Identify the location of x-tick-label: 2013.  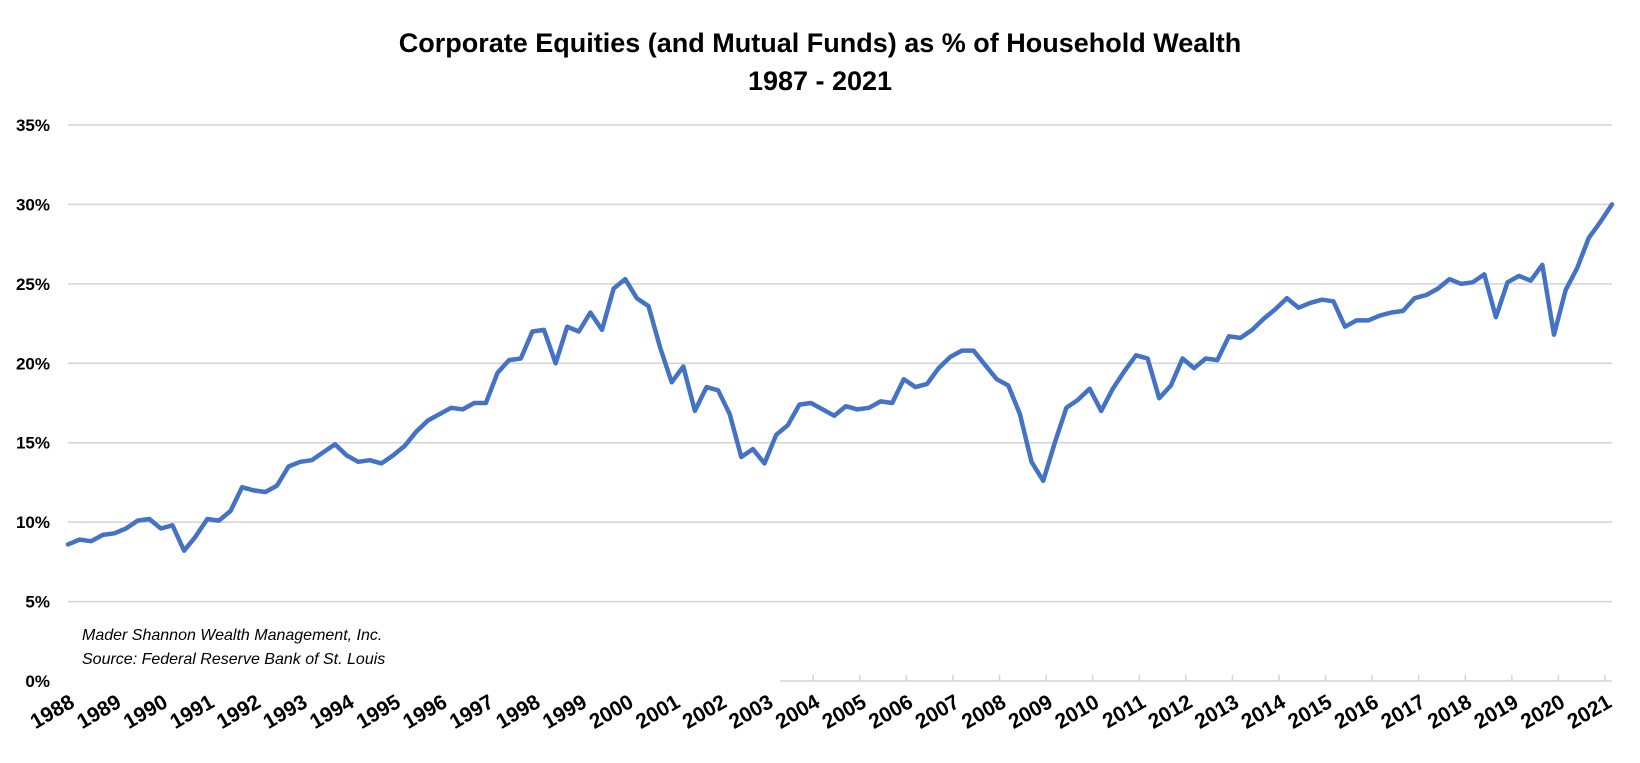
(1217, 711).